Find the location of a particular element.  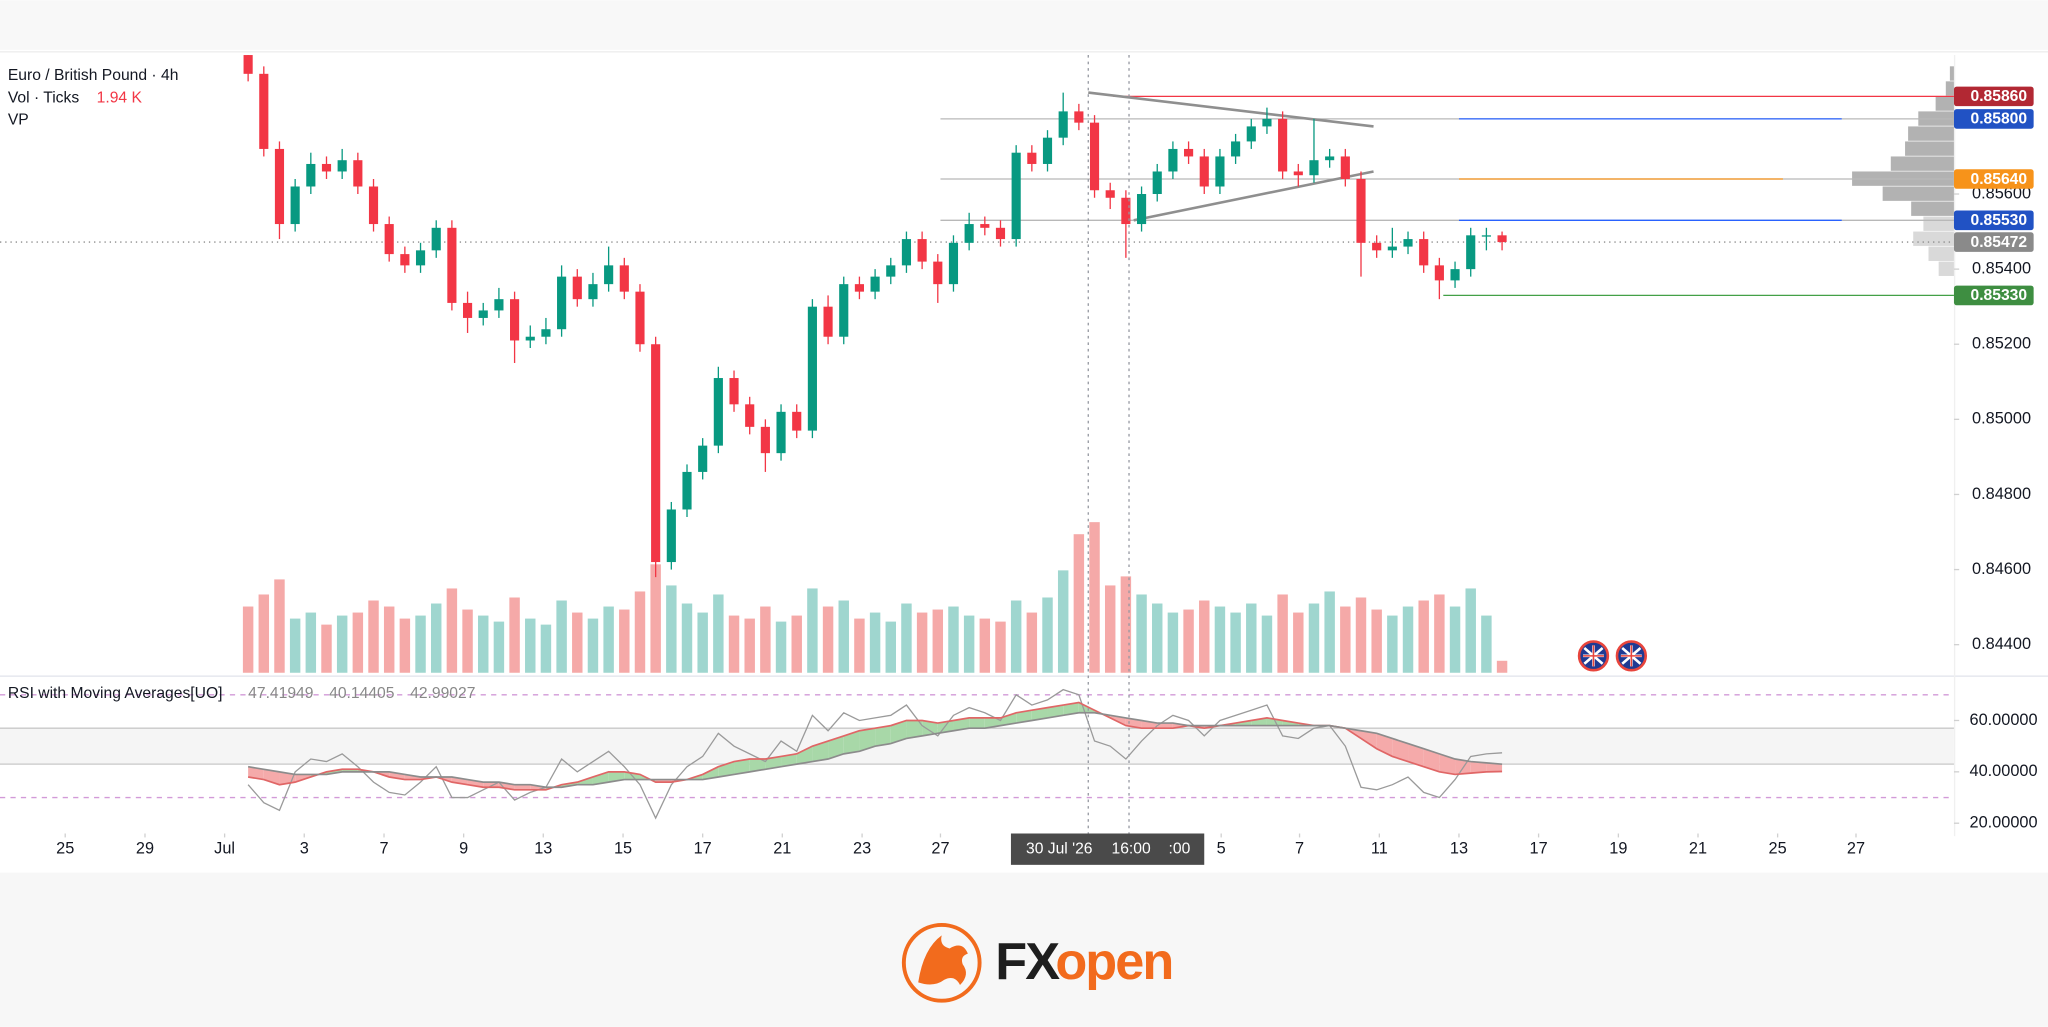

price-level-label: 0.85800 is located at coordinates (1999, 119).